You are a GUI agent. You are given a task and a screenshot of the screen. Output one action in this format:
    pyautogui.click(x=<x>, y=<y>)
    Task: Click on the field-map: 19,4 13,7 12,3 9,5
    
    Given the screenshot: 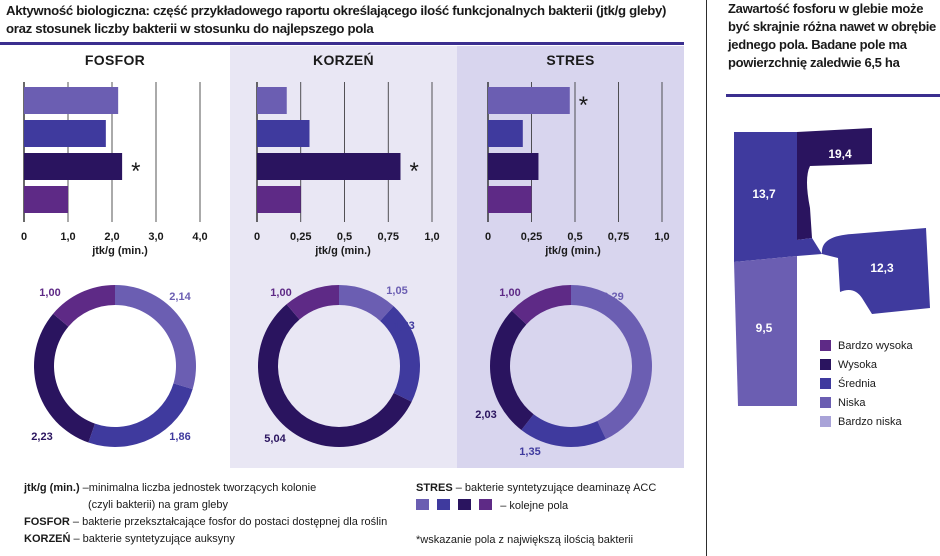 What is the action you would take?
    pyautogui.click(x=832, y=267)
    